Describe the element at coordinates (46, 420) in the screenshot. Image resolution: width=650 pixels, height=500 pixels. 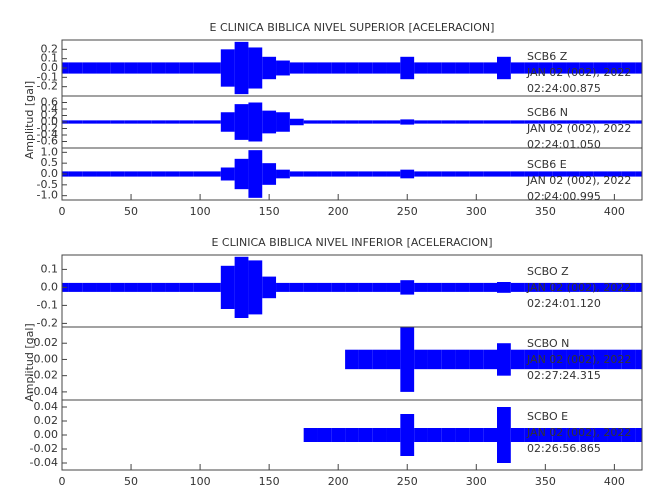
I see `y-tick-label: 0.02` at that location.